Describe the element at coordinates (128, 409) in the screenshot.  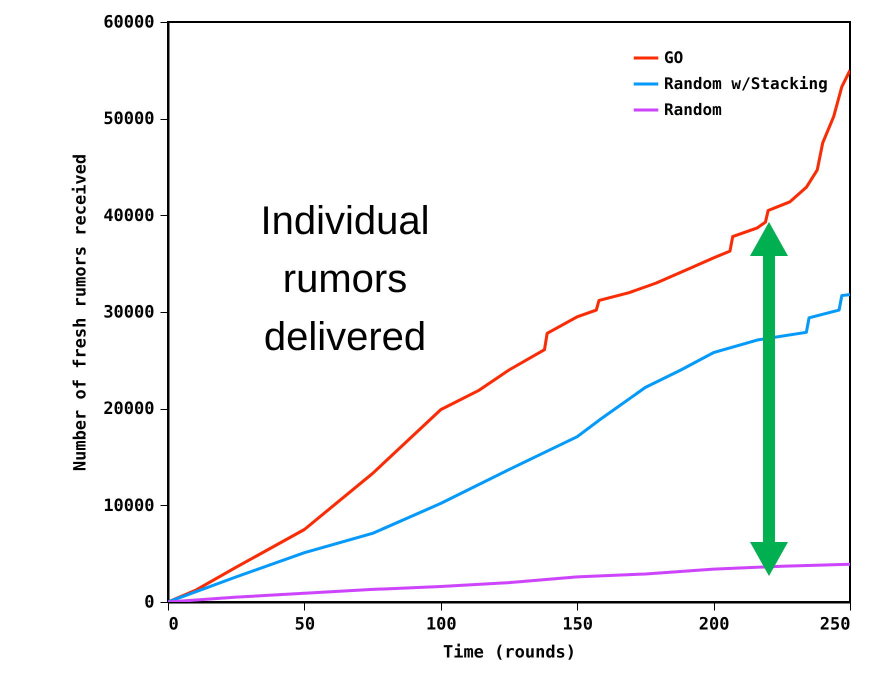
I see `y-tick-label: 20000` at that location.